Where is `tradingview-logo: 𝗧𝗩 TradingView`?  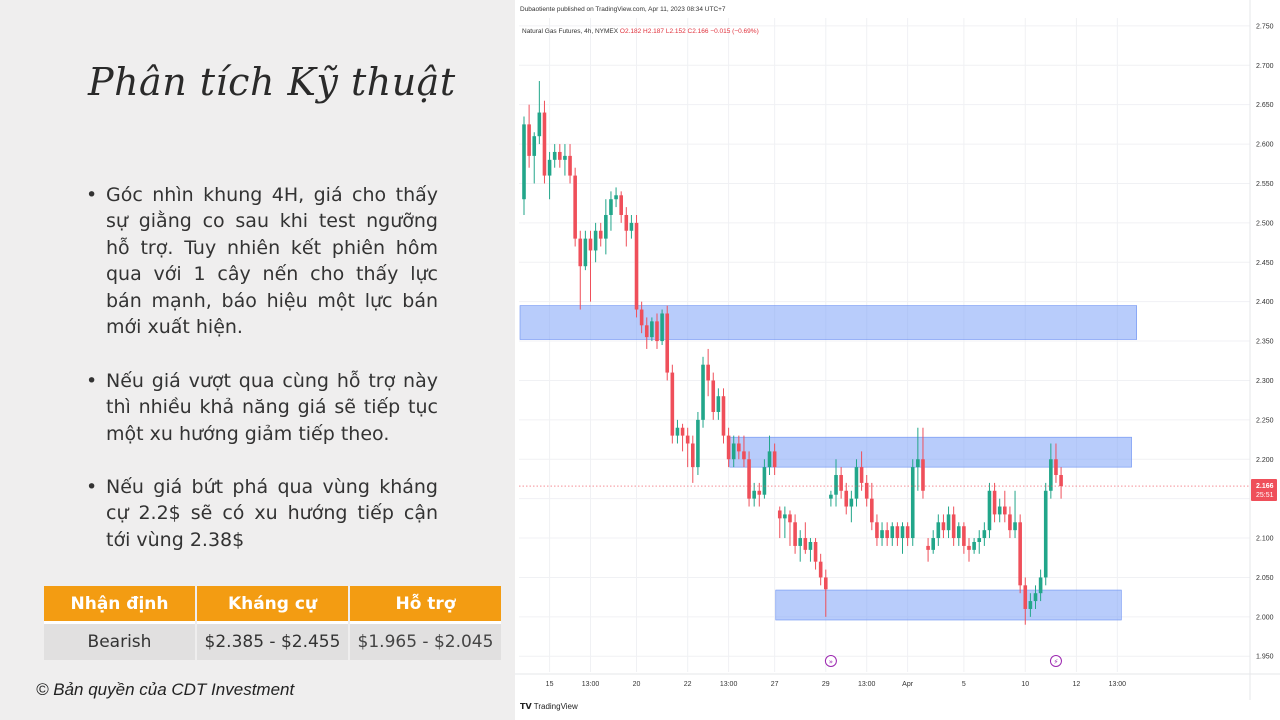
tradingview-logo: 𝗧𝗩 TradingView is located at coordinates (549, 706).